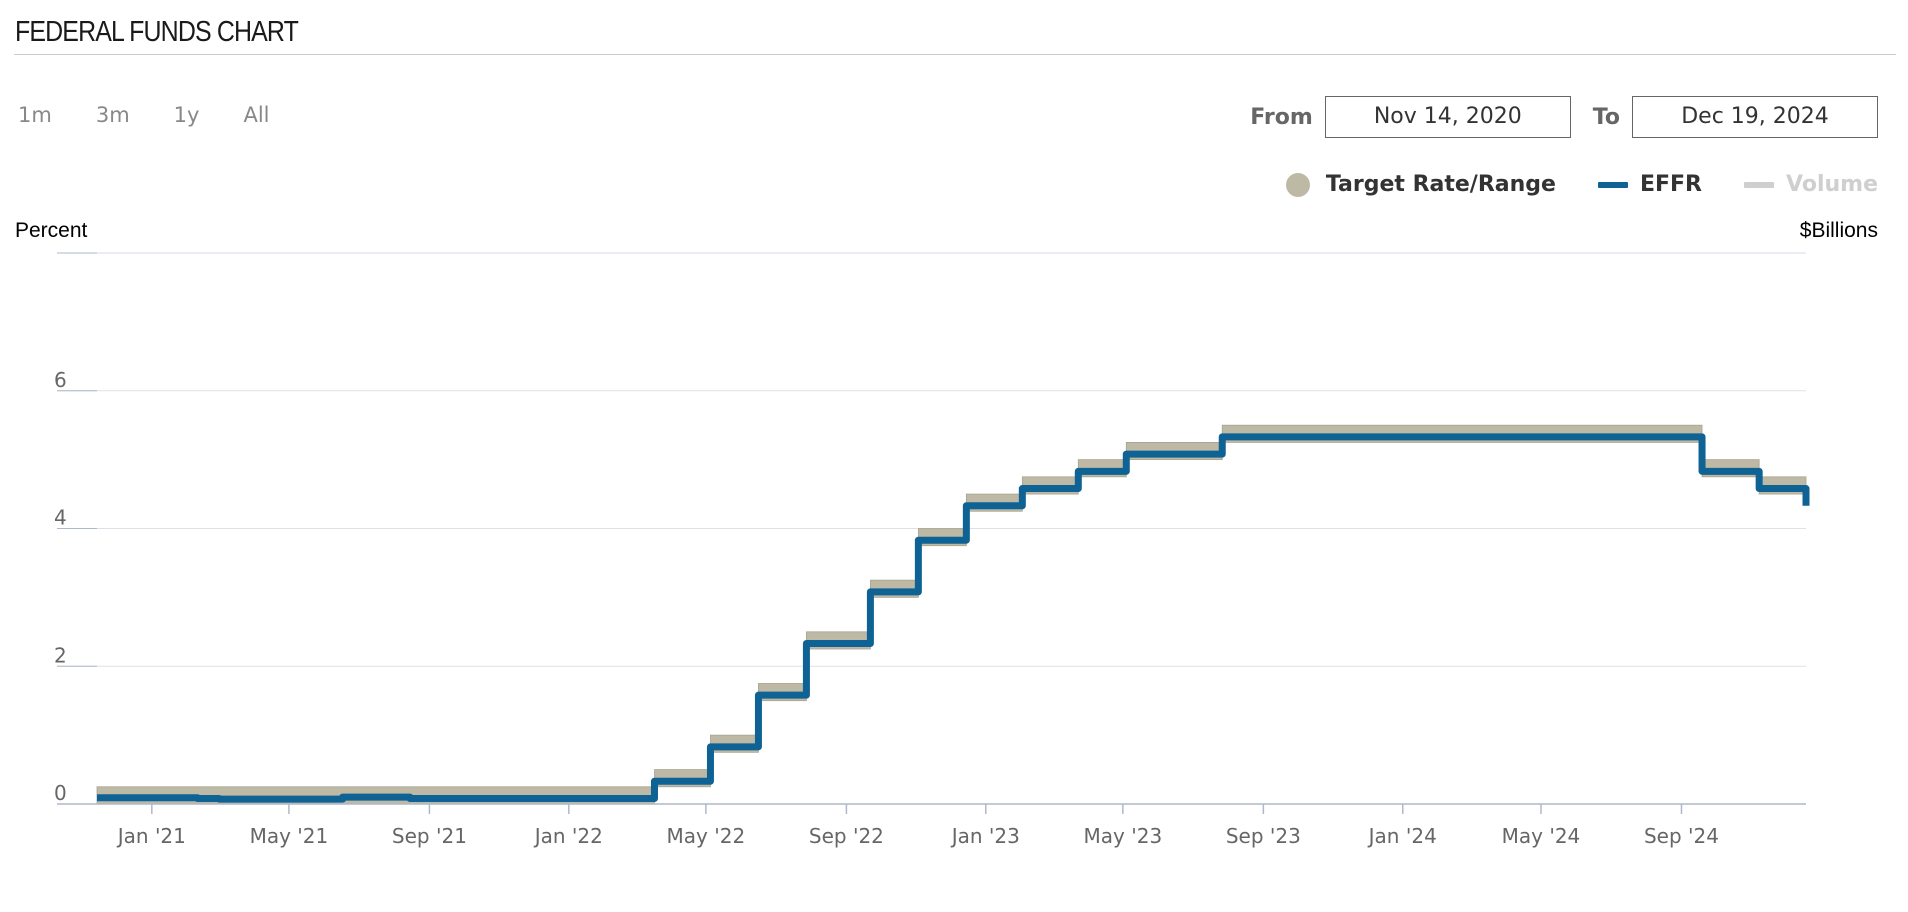 The height and width of the screenshot is (912, 1908). What do you see at coordinates (1612, 184) in the screenshot?
I see `effr-swatch-icon` at bounding box center [1612, 184].